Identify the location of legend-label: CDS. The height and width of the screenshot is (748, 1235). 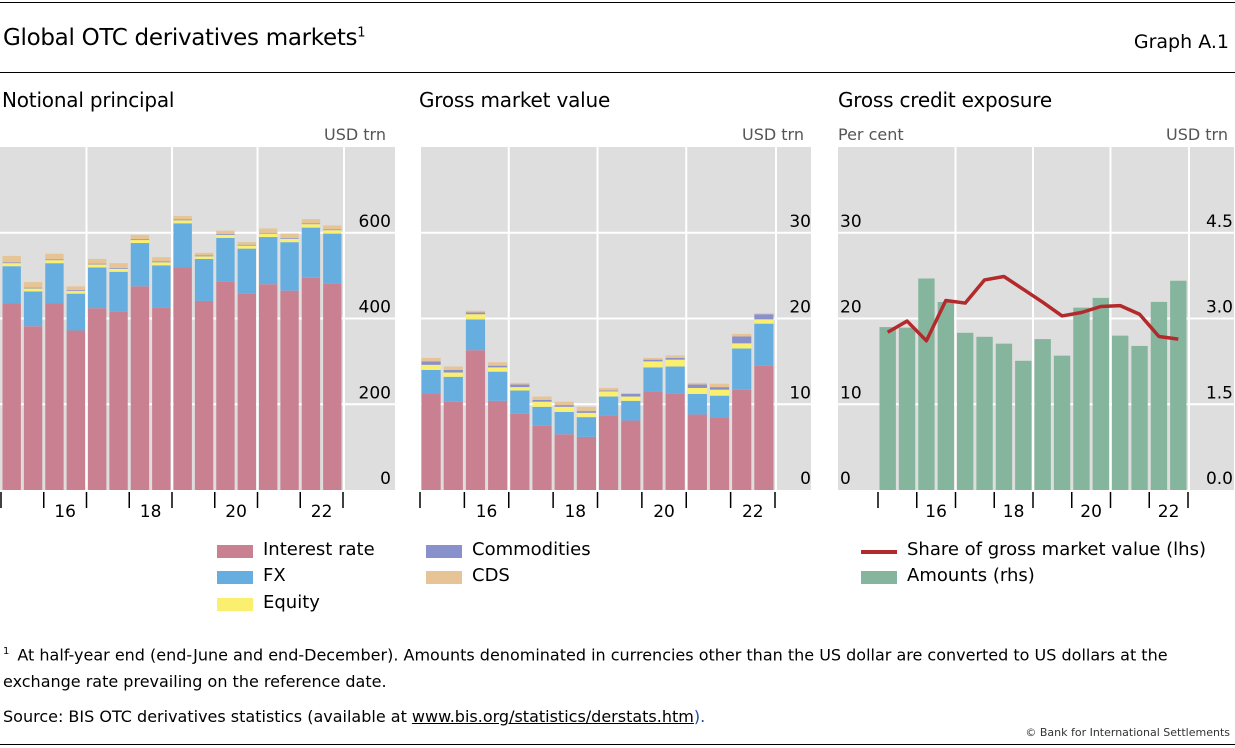
(491, 575).